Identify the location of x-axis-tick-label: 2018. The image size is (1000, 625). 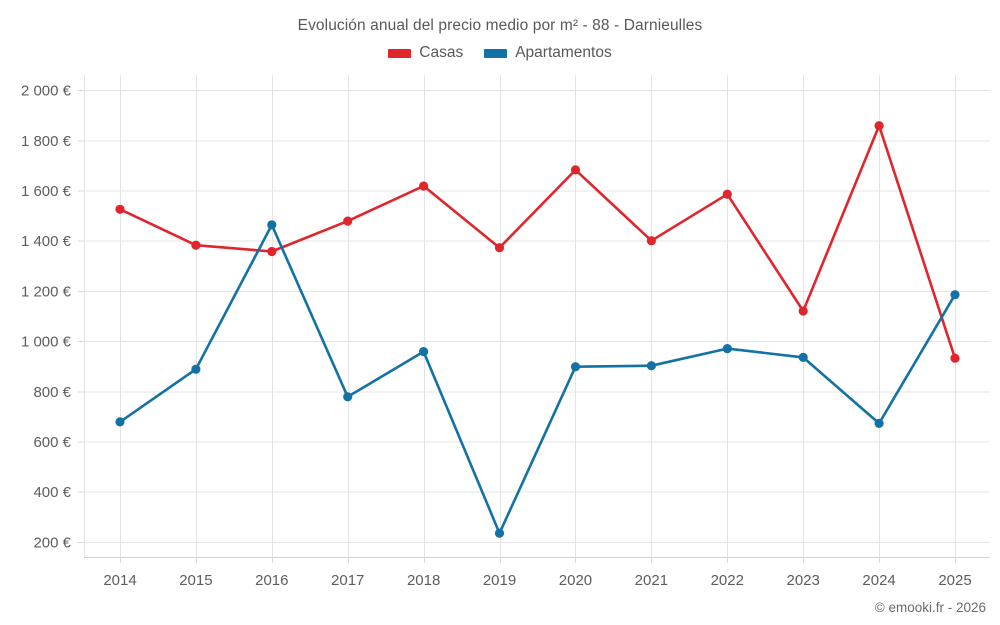
(423, 580).